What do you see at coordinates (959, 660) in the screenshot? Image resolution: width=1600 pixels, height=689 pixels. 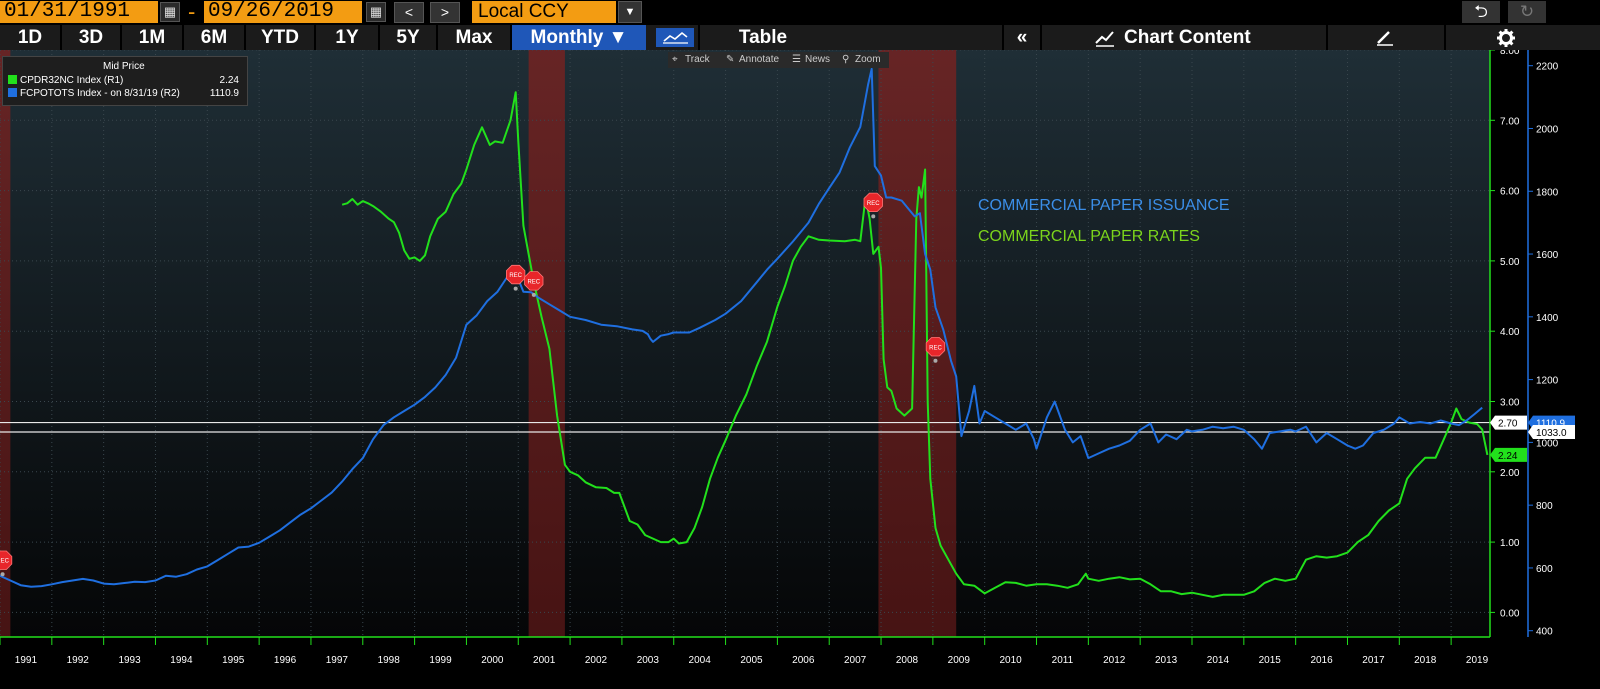 I see `x-tick-label: 2009` at bounding box center [959, 660].